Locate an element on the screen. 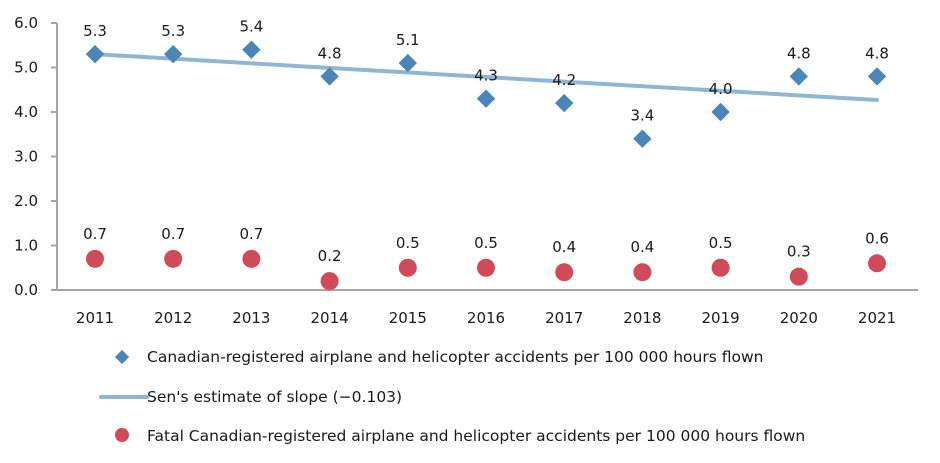 This screenshot has height=463, width=940. data-label: 3.4 is located at coordinates (642, 116).